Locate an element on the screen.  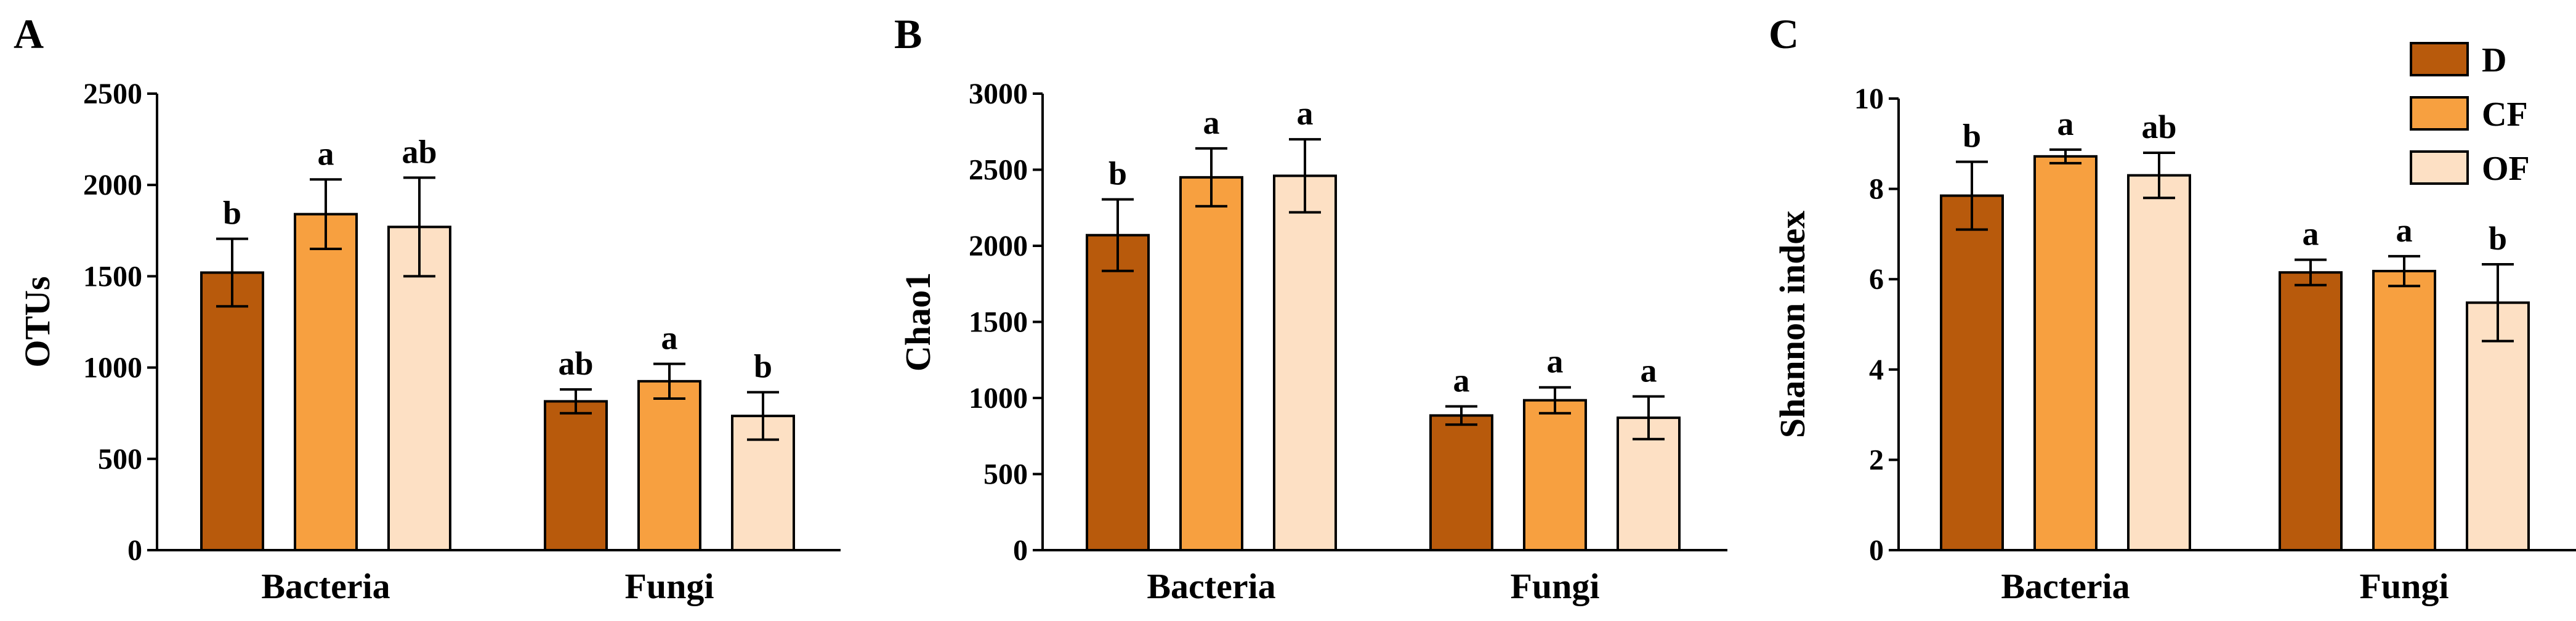
y-tick-label: 4 is located at coordinates (1876, 370).